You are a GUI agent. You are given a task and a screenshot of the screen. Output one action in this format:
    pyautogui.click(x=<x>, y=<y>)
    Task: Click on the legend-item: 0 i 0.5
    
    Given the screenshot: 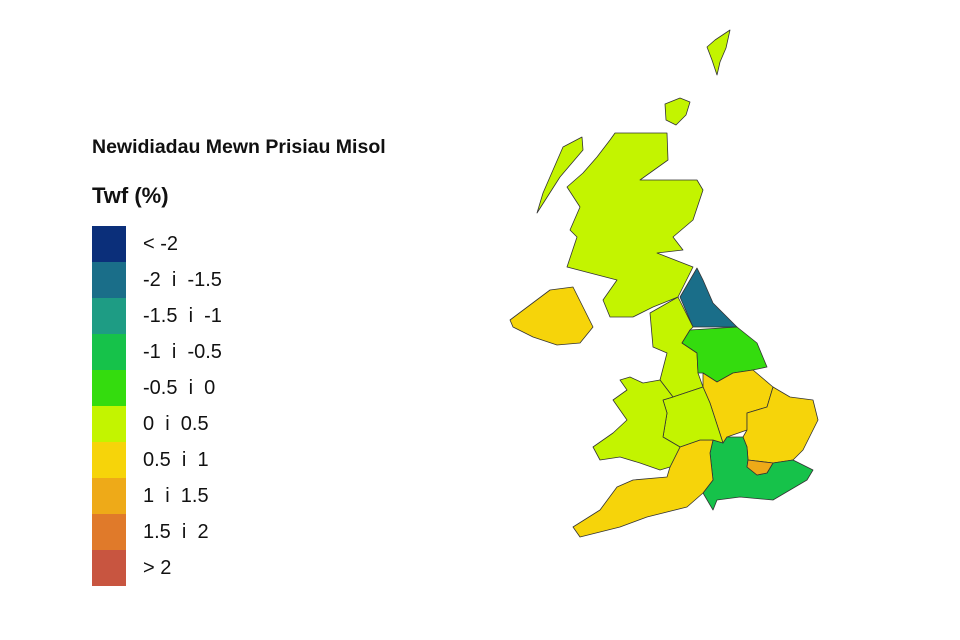 What is the action you would take?
    pyautogui.click(x=157, y=424)
    